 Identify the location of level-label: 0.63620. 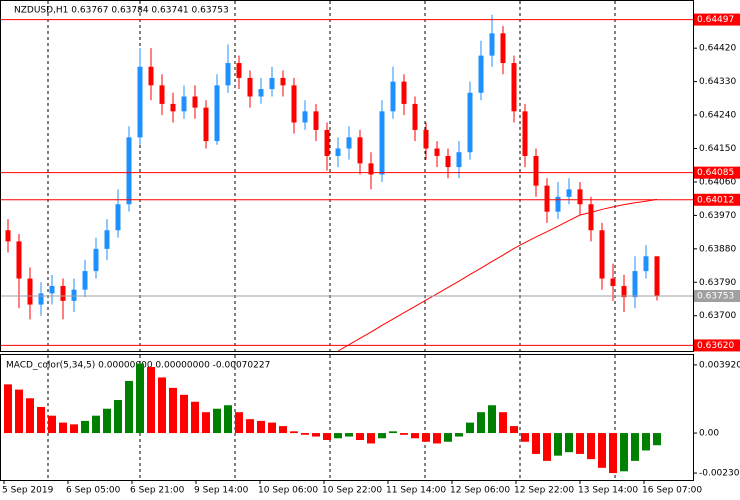
(715, 346).